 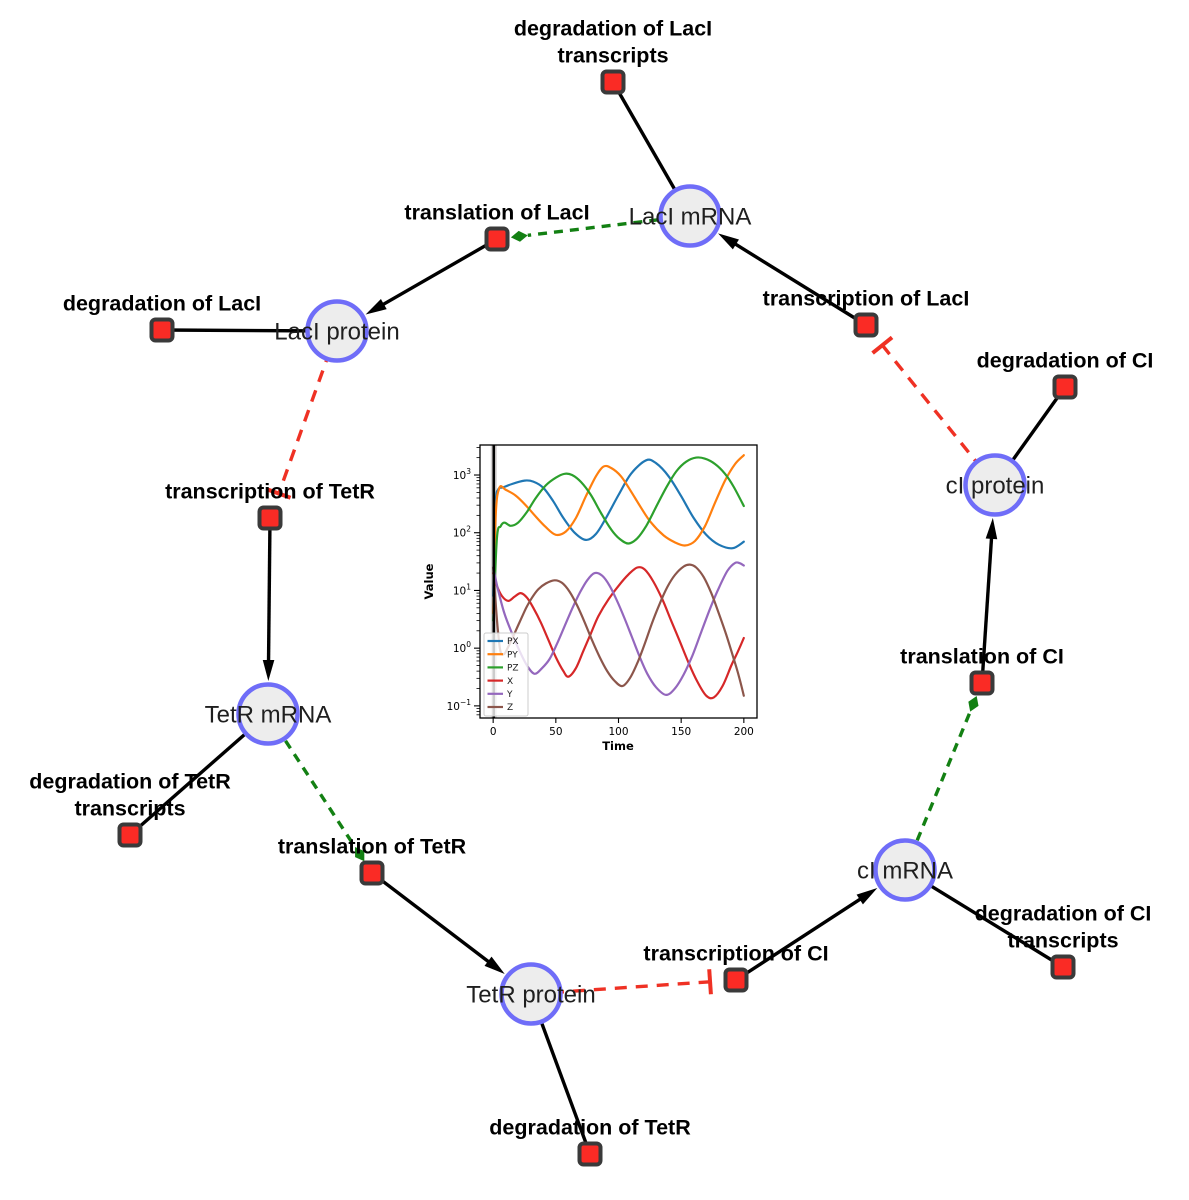 What do you see at coordinates (372, 873) in the screenshot?
I see `reaction-node-translation-tetr` at bounding box center [372, 873].